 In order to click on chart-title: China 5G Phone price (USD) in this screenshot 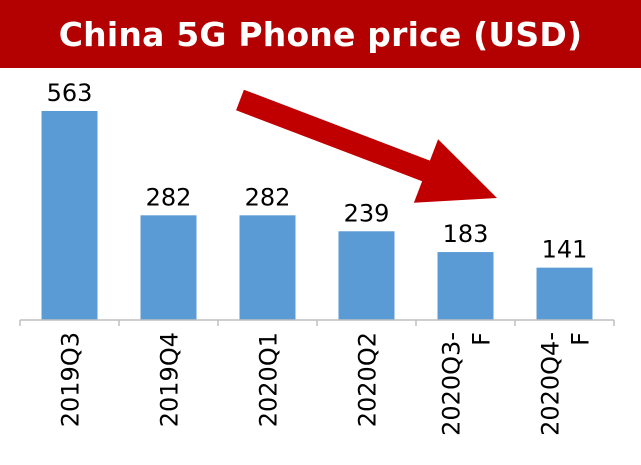, I will do `click(320, 34)`.